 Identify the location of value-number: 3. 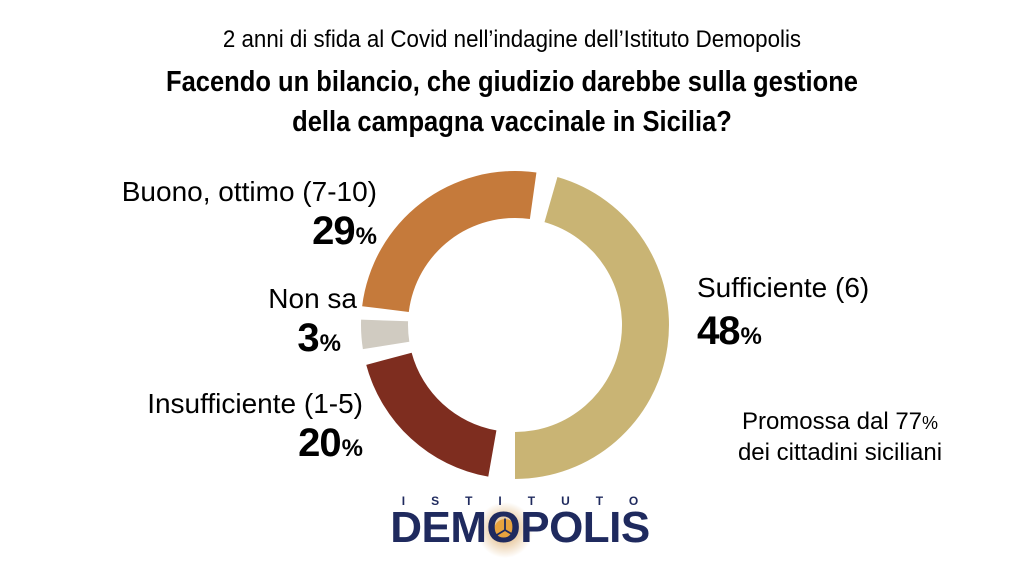
(308, 338).